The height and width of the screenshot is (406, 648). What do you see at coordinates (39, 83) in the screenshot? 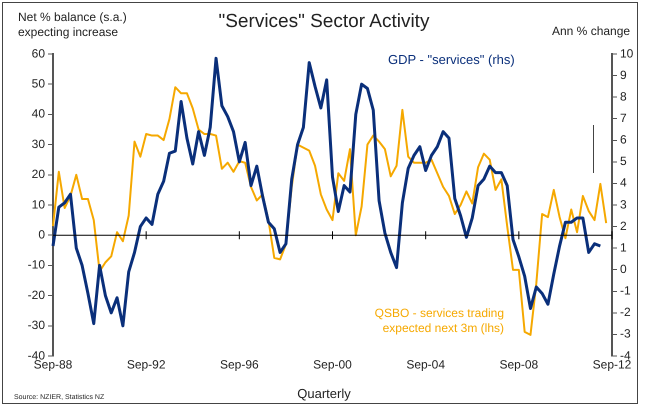
I see `y-tick-label: 50` at bounding box center [39, 83].